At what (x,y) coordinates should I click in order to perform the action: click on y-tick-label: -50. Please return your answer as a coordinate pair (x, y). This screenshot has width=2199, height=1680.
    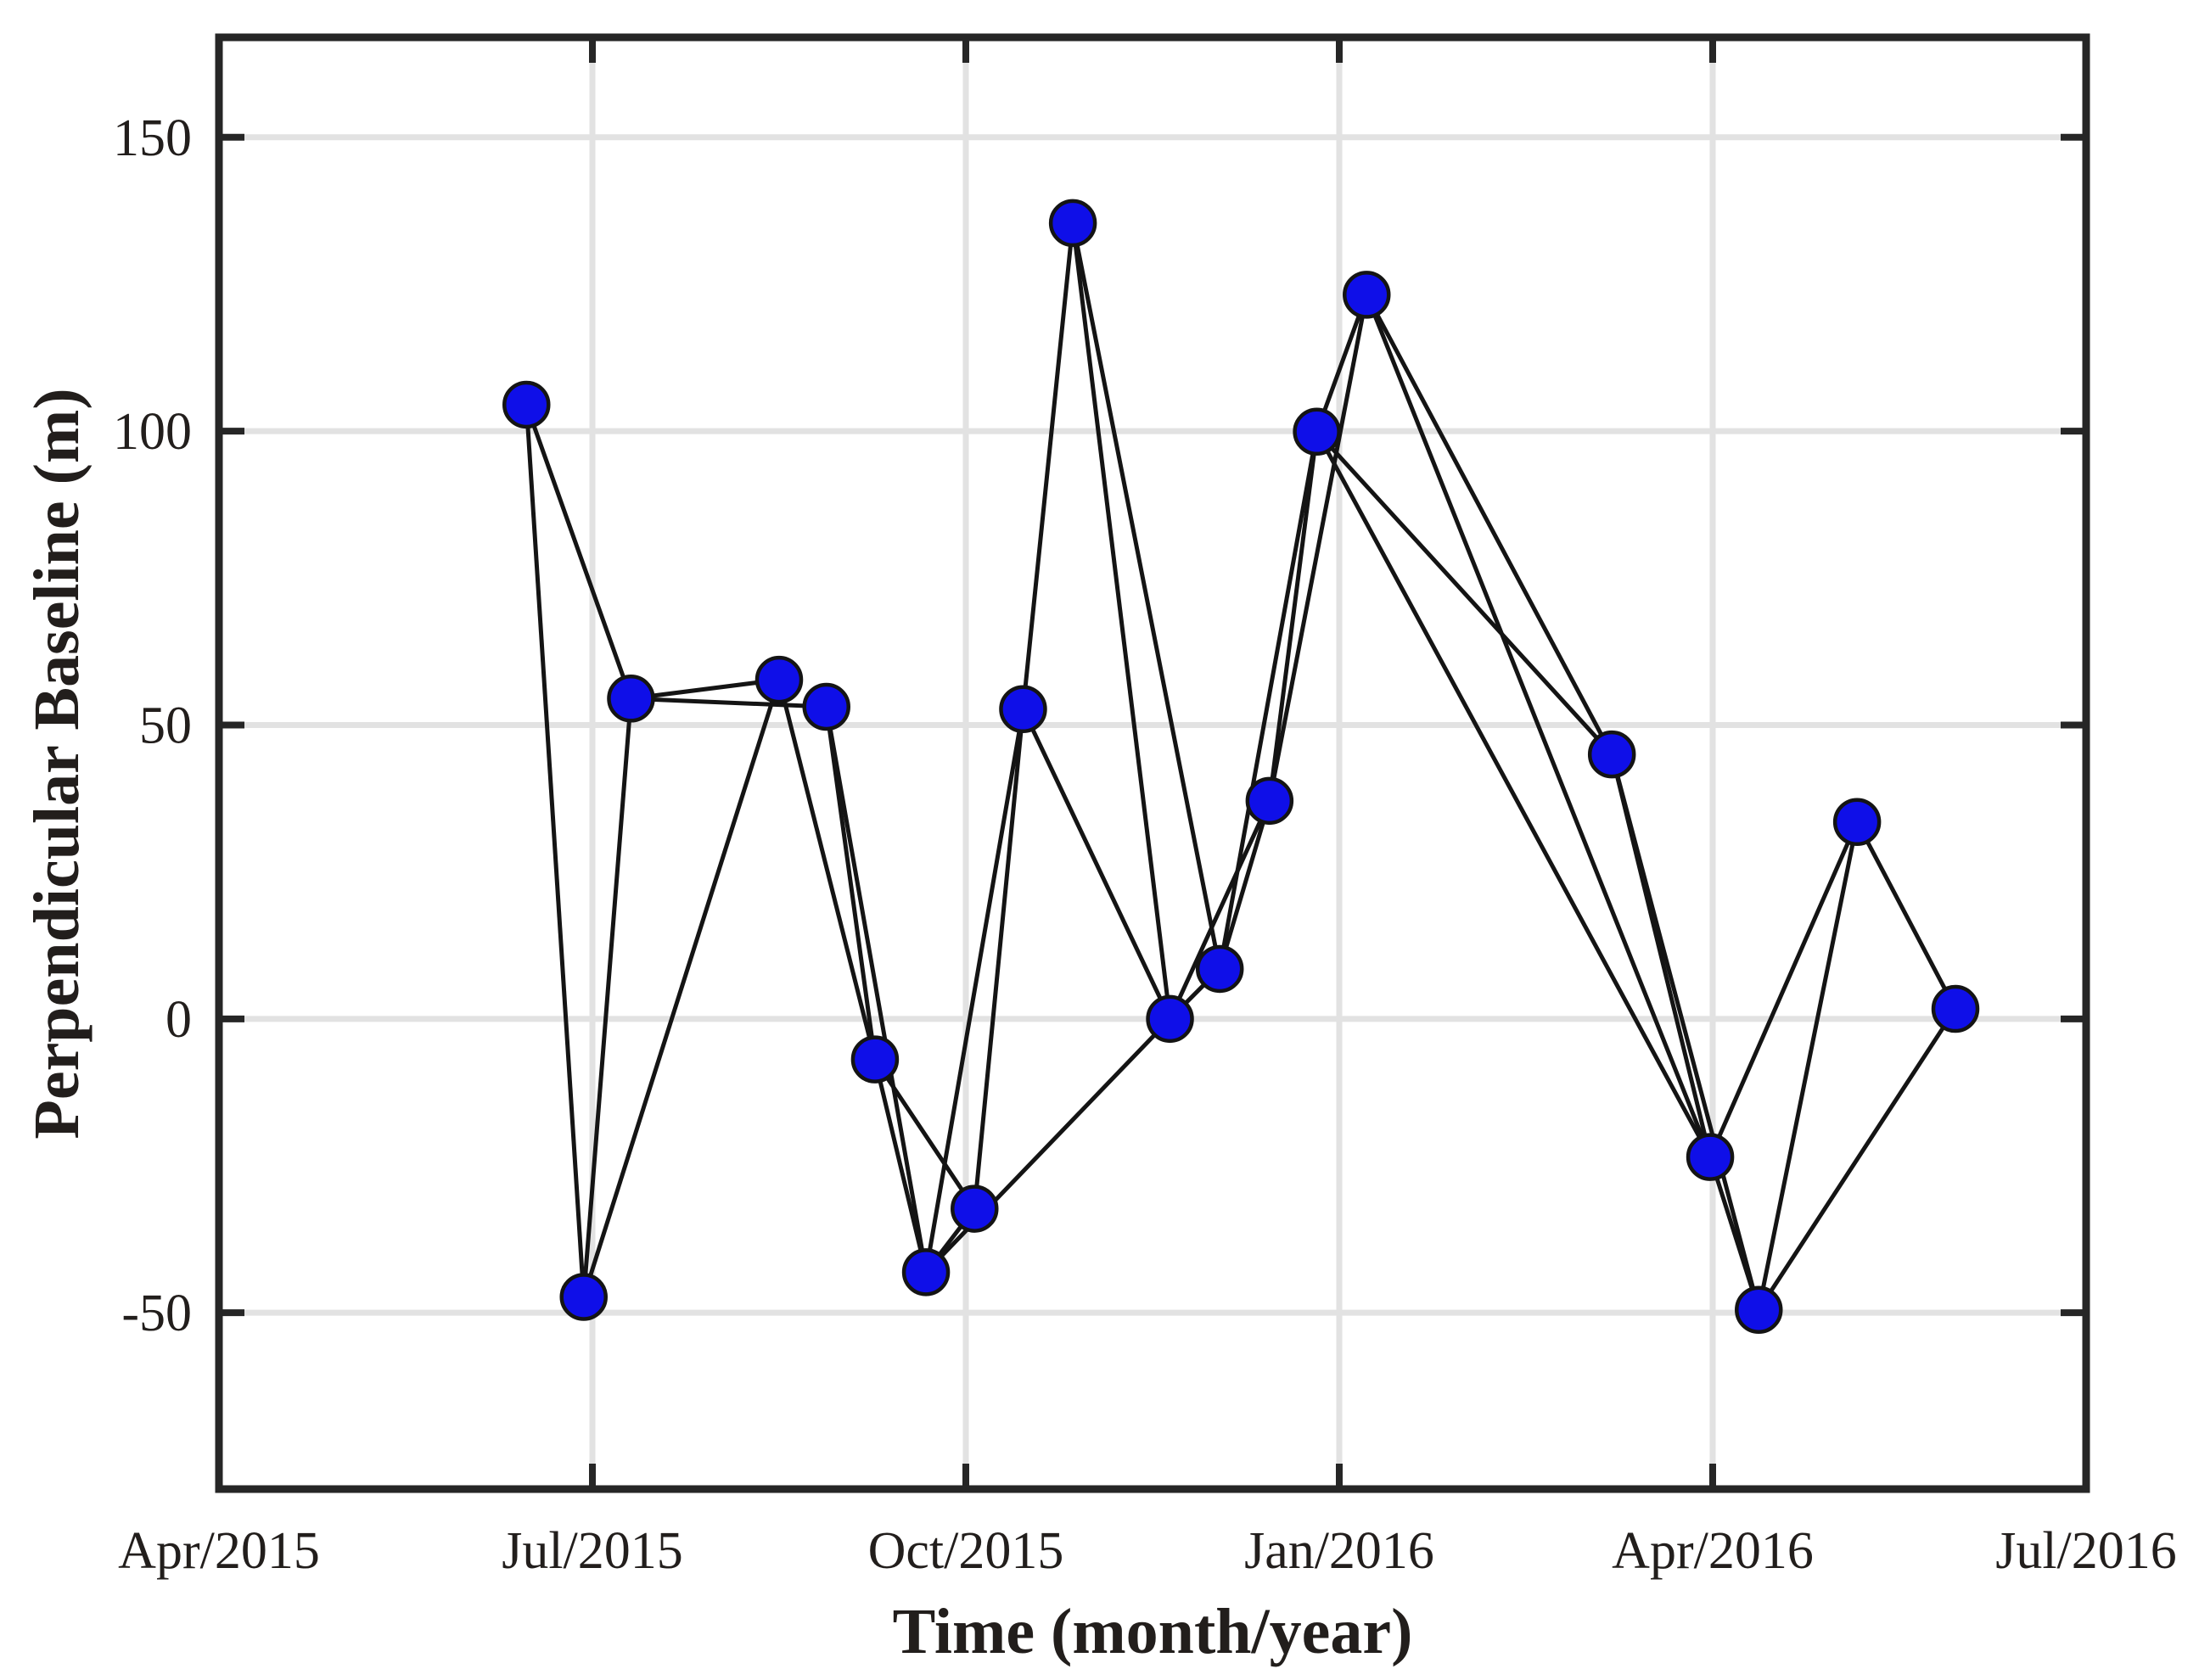
    Looking at the image, I should click on (156, 1314).